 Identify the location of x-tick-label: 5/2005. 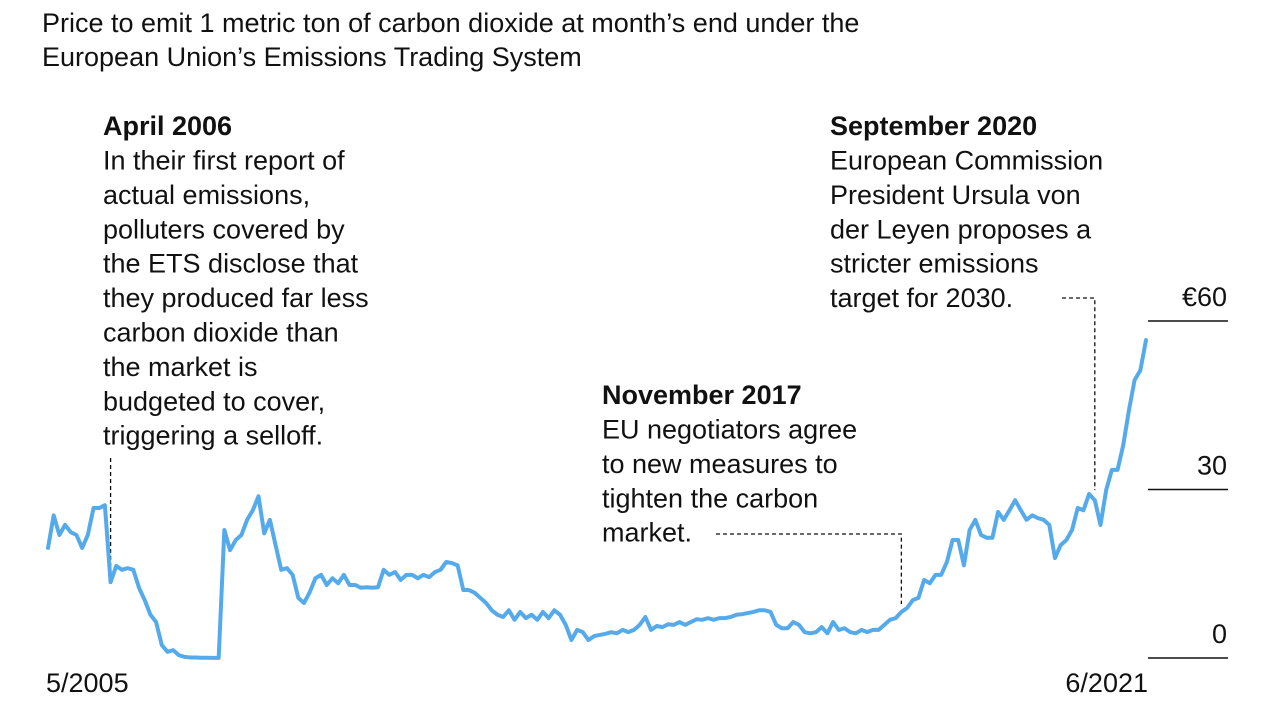
(87, 683).